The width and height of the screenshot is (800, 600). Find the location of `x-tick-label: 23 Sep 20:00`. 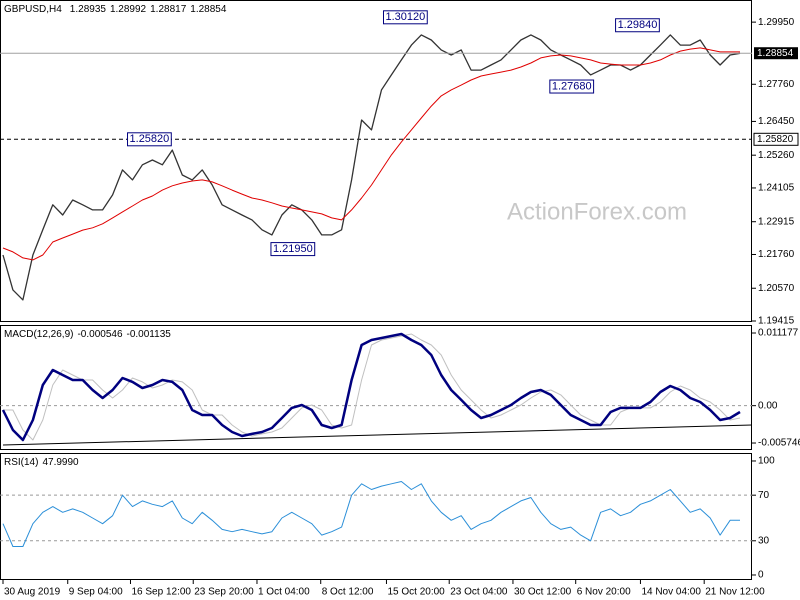

x-tick-label: 23 Sep 20:00 is located at coordinates (224, 592).